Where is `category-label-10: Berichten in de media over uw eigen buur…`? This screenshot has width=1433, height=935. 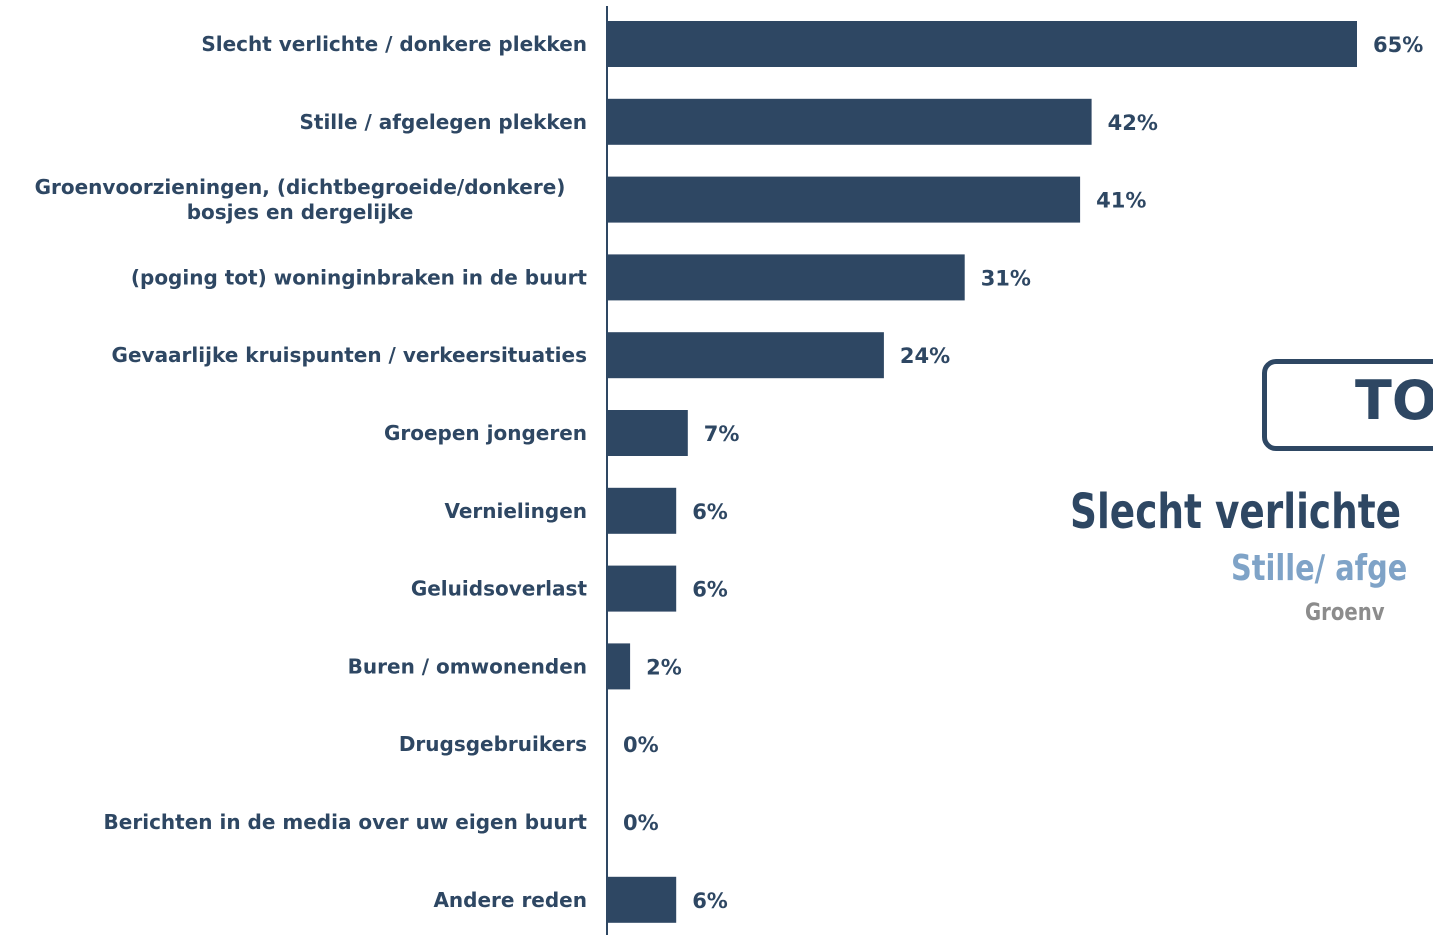
category-label-10: Berichten in de media over uw eigen buur… is located at coordinates (346, 822).